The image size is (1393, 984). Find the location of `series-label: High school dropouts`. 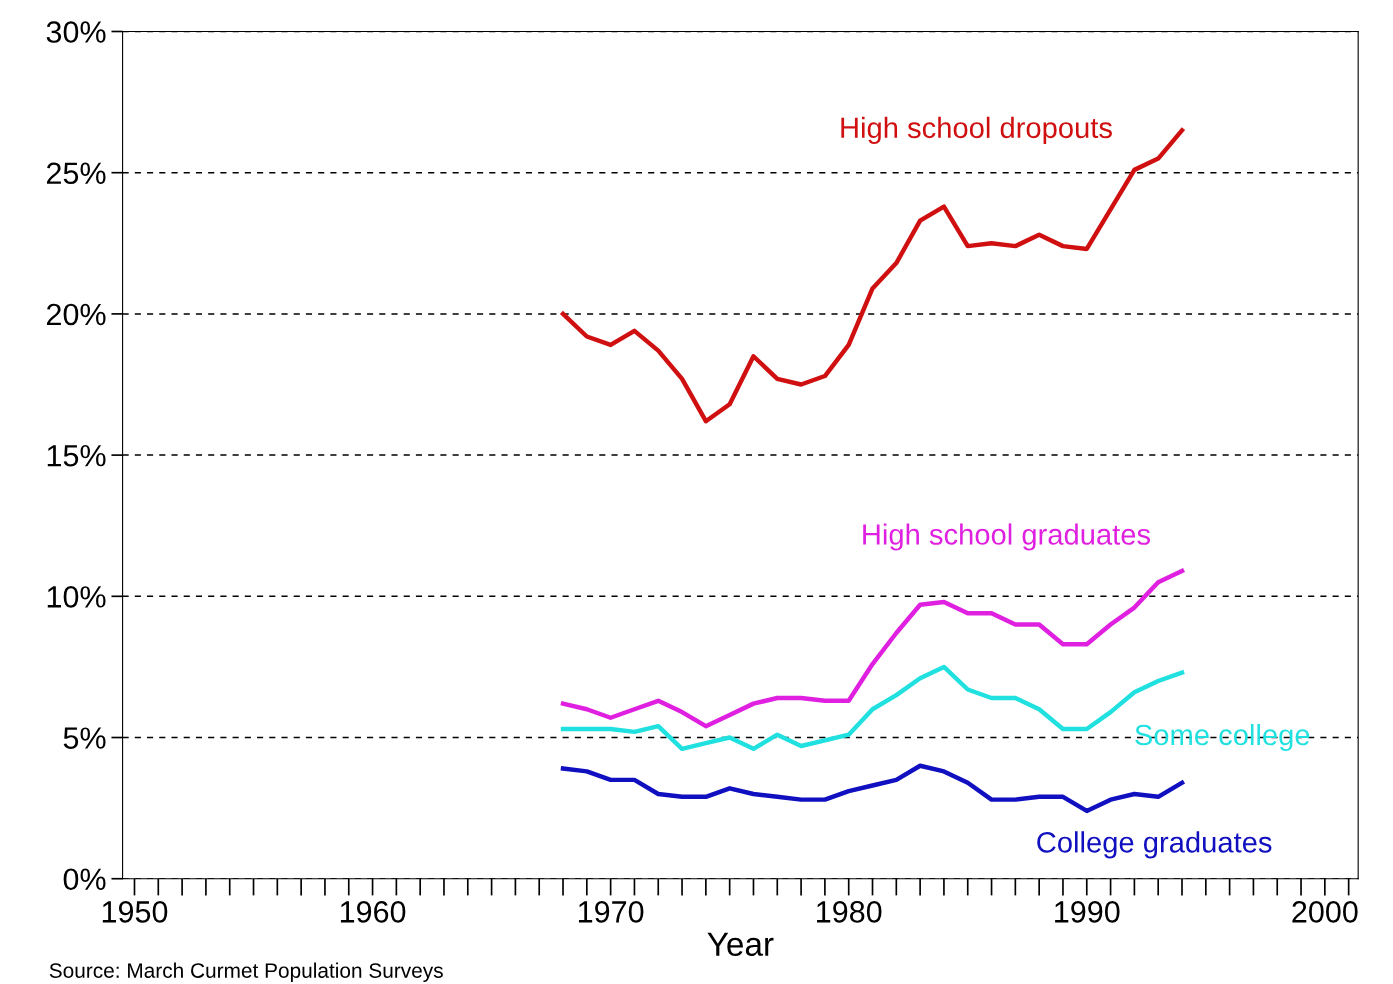

series-label: High school dropouts is located at coordinates (976, 130).